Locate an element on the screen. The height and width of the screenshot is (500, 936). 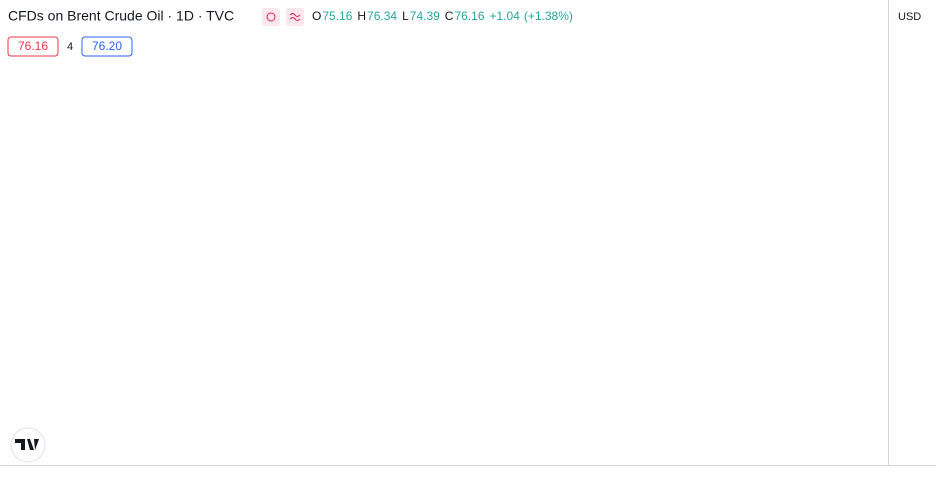
legend-value: 76.16 is located at coordinates (469, 16).